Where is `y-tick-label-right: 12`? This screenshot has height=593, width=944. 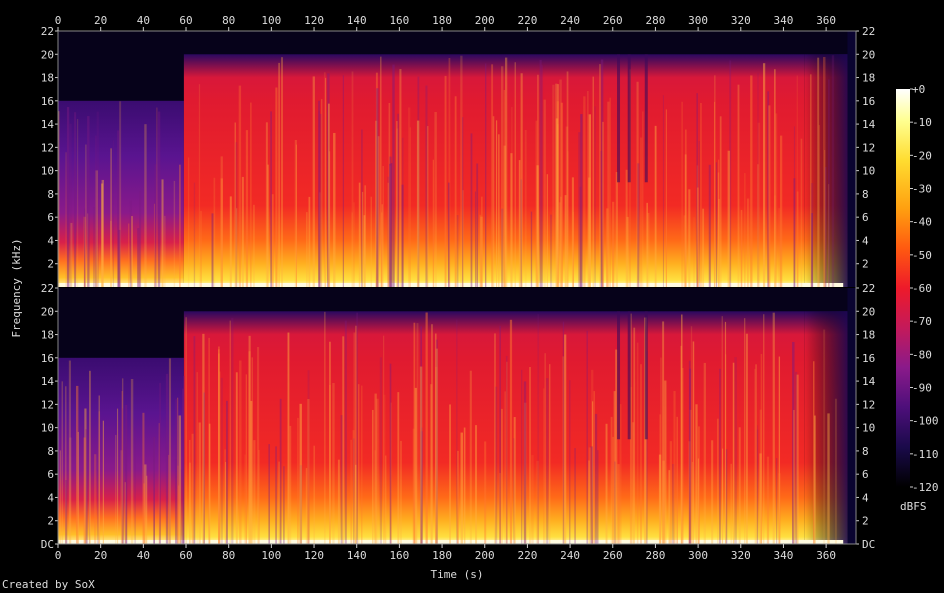
y-tick-label-right: 12 is located at coordinates (868, 147).